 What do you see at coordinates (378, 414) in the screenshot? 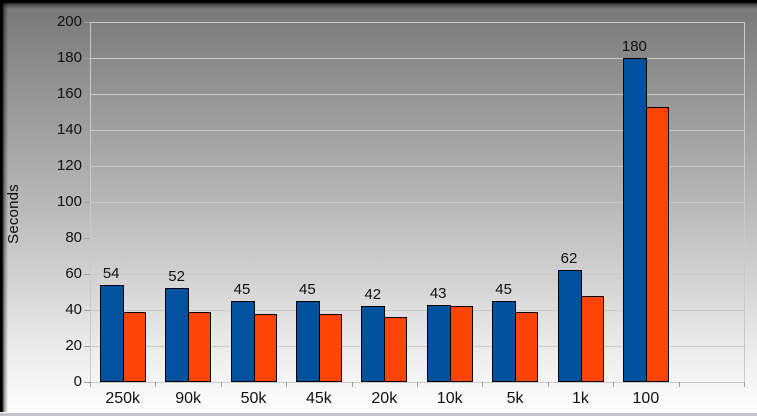
I see `window-bottom-edge` at bounding box center [378, 414].